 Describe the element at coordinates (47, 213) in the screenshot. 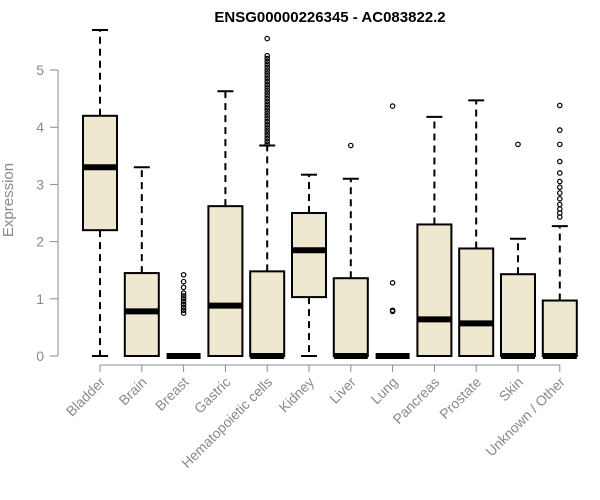

I see `y-axis: 0 1 2 3 4 5` at that location.